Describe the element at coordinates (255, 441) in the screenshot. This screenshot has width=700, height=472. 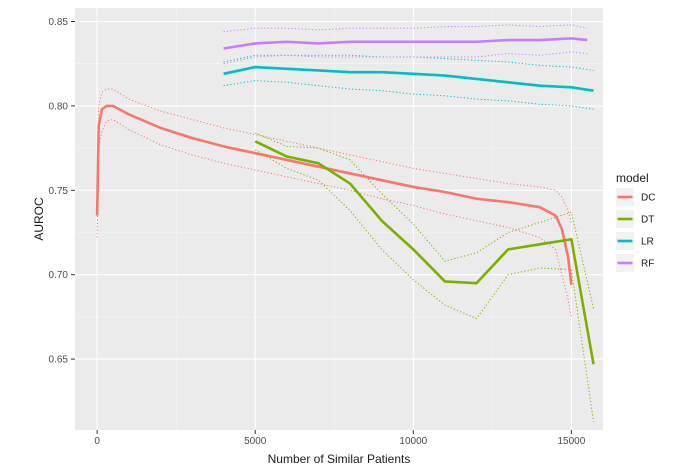
I see `x-tick-label: 5000` at that location.